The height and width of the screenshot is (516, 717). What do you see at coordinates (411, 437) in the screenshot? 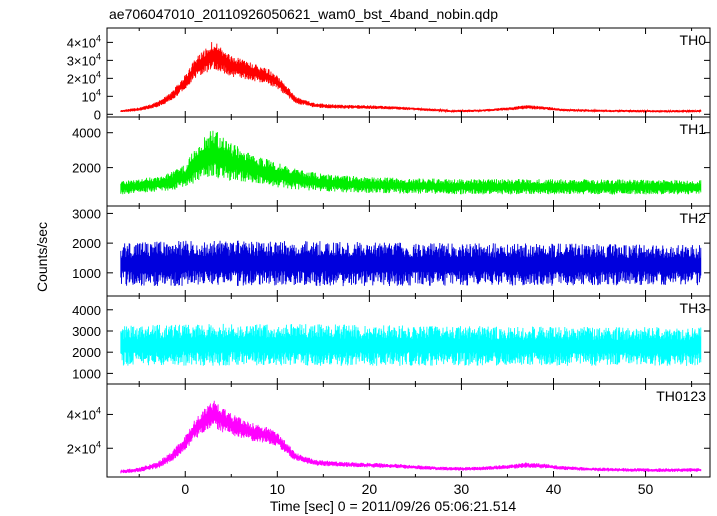
I see `series-th0123-curve` at bounding box center [411, 437].